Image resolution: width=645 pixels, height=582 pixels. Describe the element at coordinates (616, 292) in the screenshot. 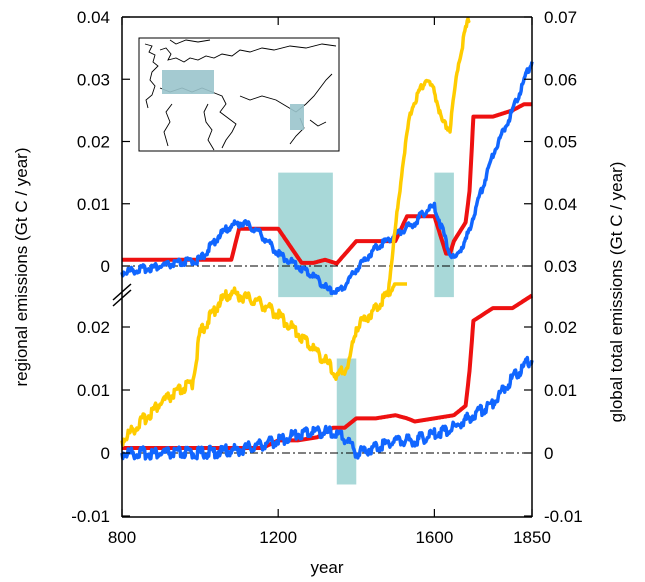

I see `right-y-axis-label: global total emissions (Gt C / year)` at that location.